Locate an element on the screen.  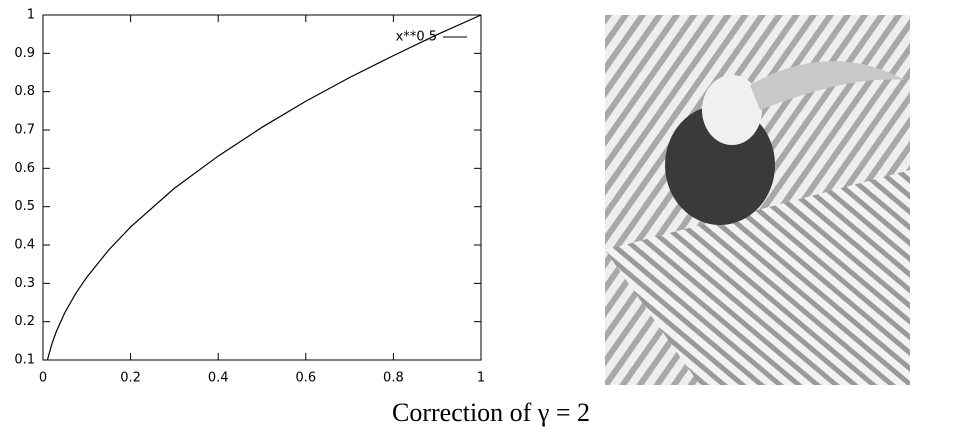
x-tick-label: 0.4 is located at coordinates (218, 378).